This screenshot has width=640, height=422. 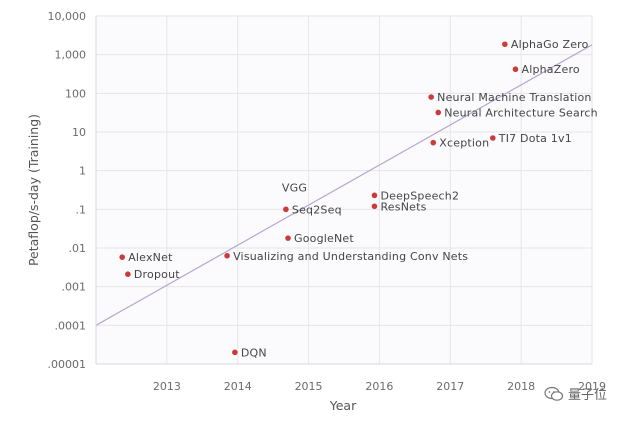 I want to click on y-axis-title: Petaflop/s-day (Training), so click(x=33, y=190).